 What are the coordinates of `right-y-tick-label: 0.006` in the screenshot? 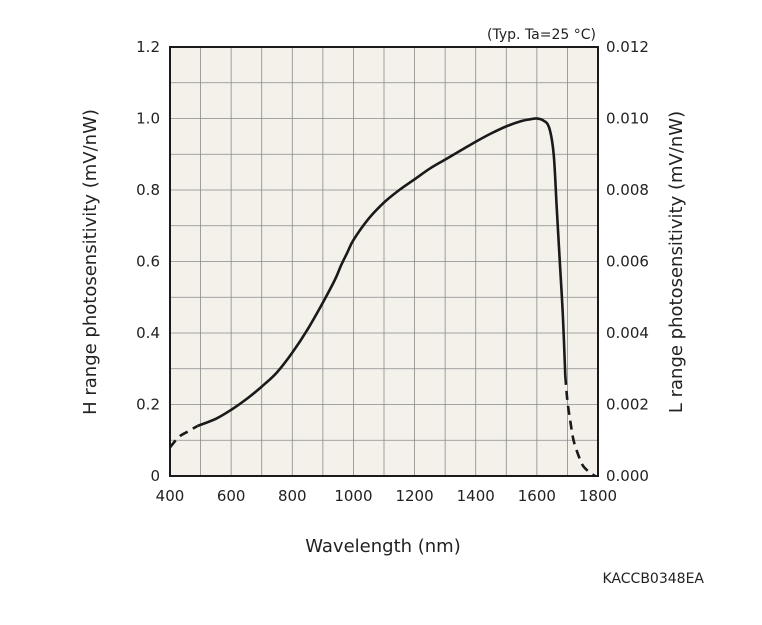 It's located at (627, 262).